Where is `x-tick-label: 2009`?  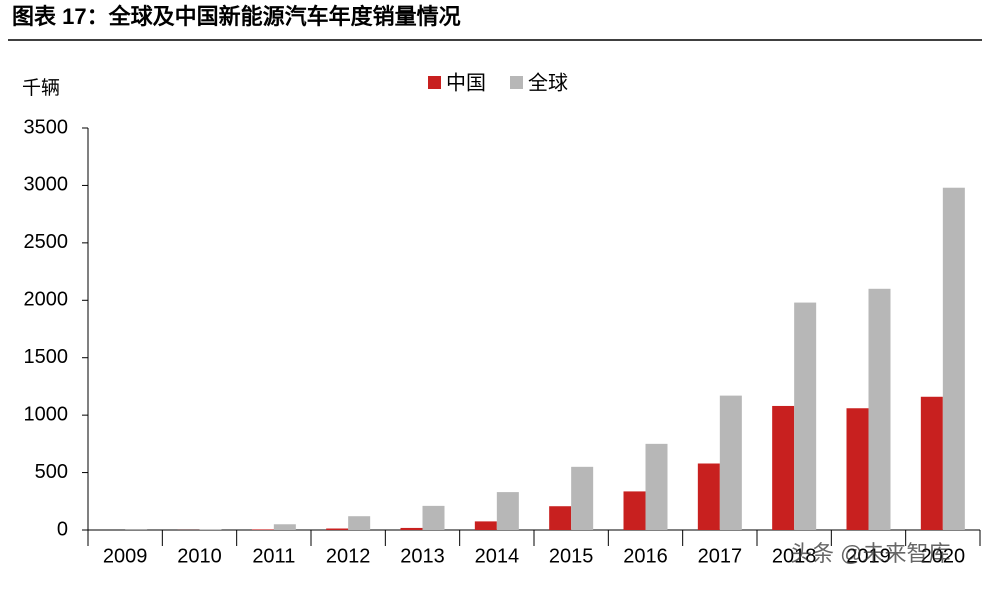 x-tick-label: 2009 is located at coordinates (125, 556).